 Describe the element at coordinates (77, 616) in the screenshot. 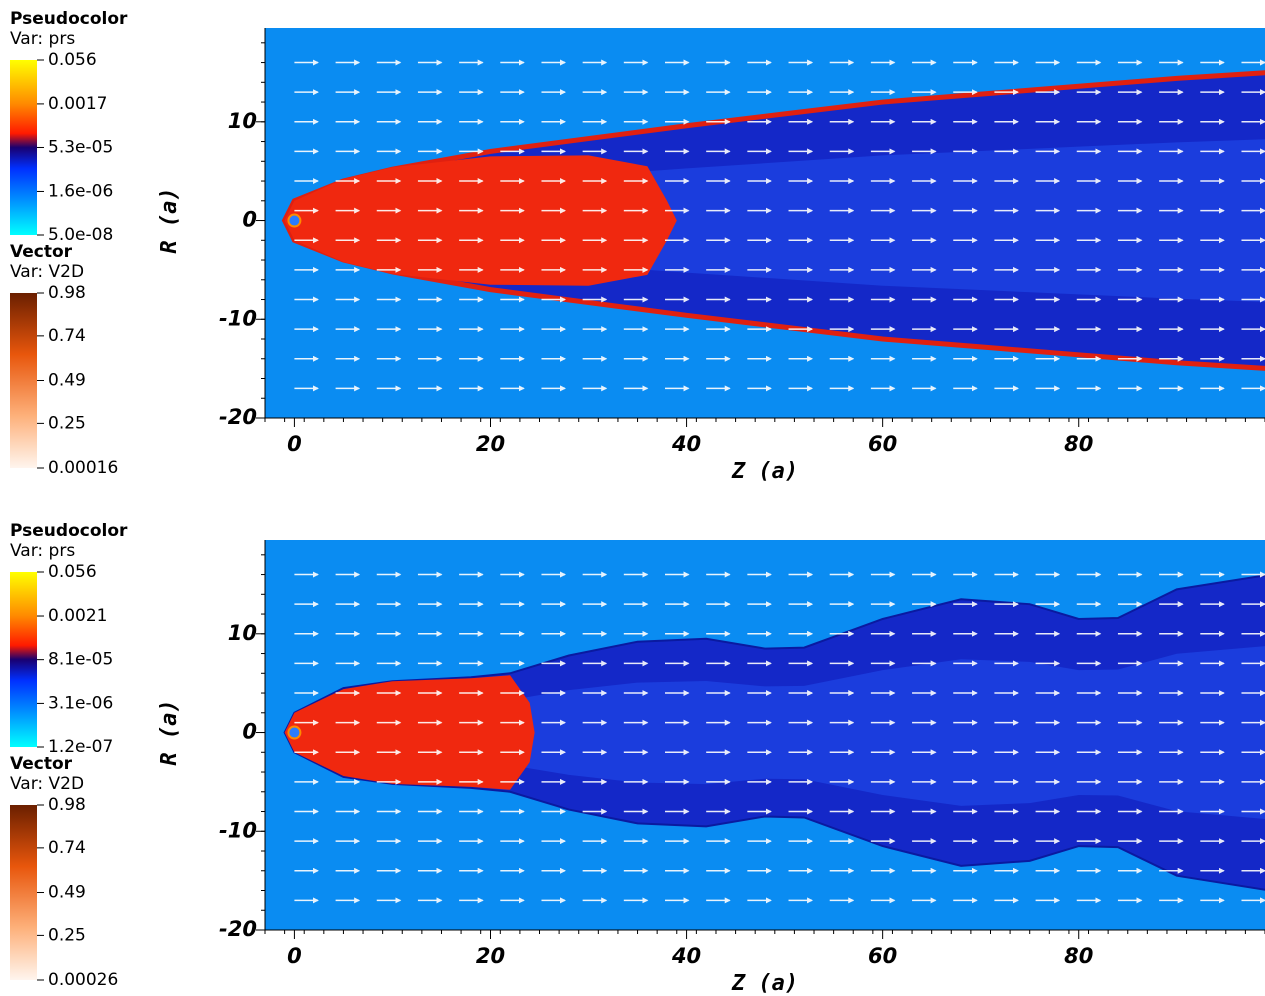

I see `colorbar-label: 0.0021` at that location.